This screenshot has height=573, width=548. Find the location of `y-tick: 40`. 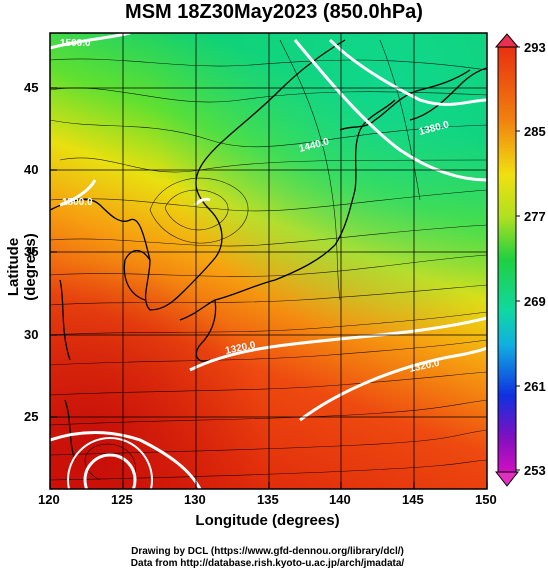

y-tick: 40 is located at coordinates (31, 169).